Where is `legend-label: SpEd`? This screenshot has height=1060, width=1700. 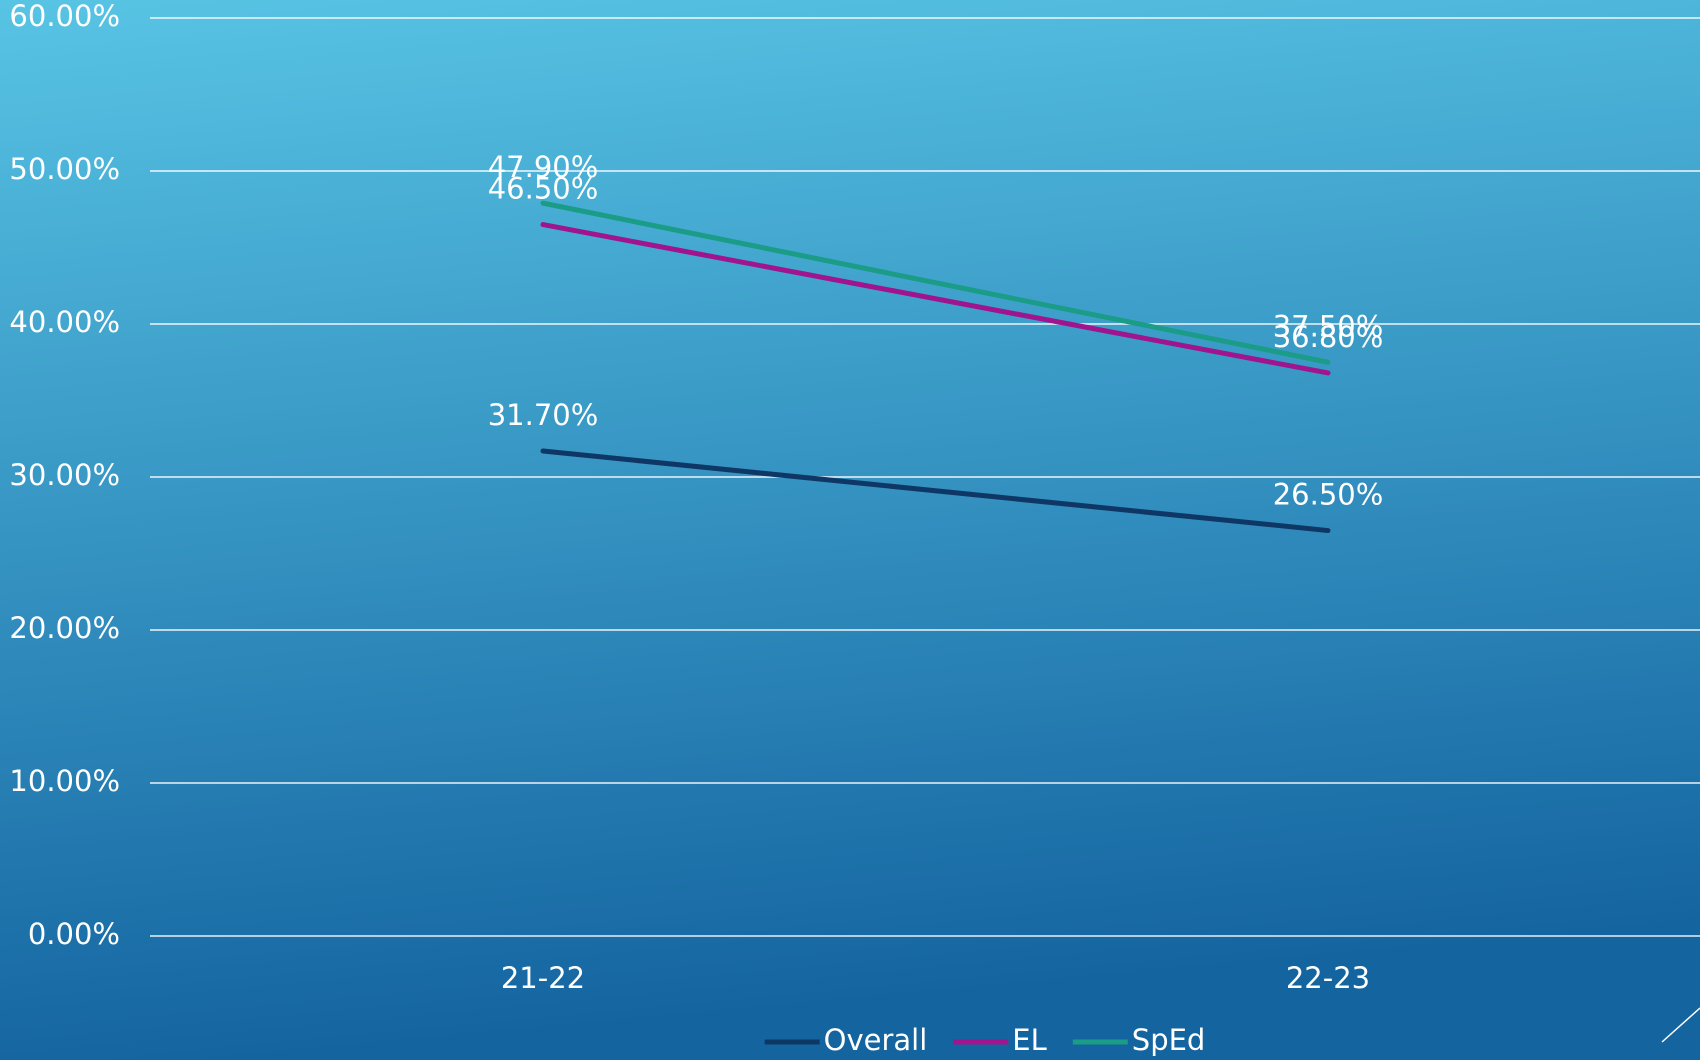
legend-label: SpEd is located at coordinates (1169, 1040).